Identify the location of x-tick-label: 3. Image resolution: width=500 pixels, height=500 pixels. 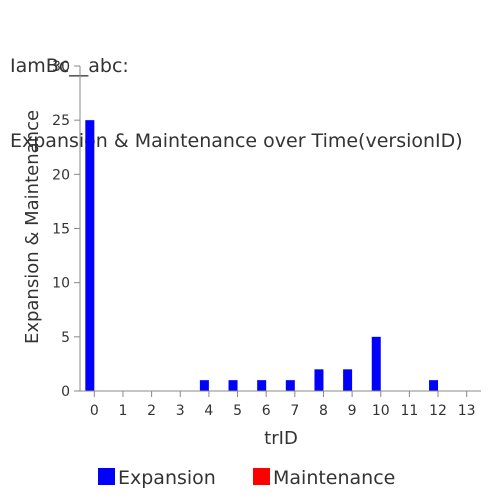
(180, 411).